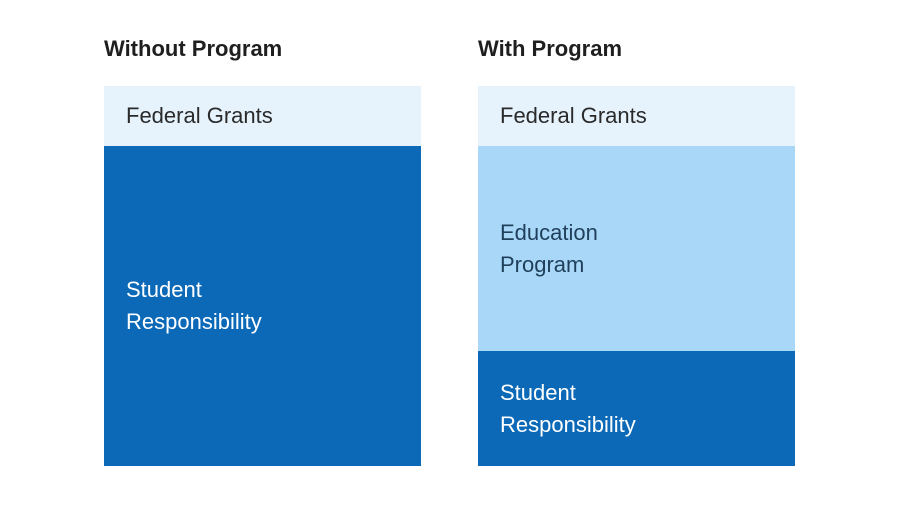 This screenshot has height=506, width=900. I want to click on with-program-title: With Program, so click(550, 48).